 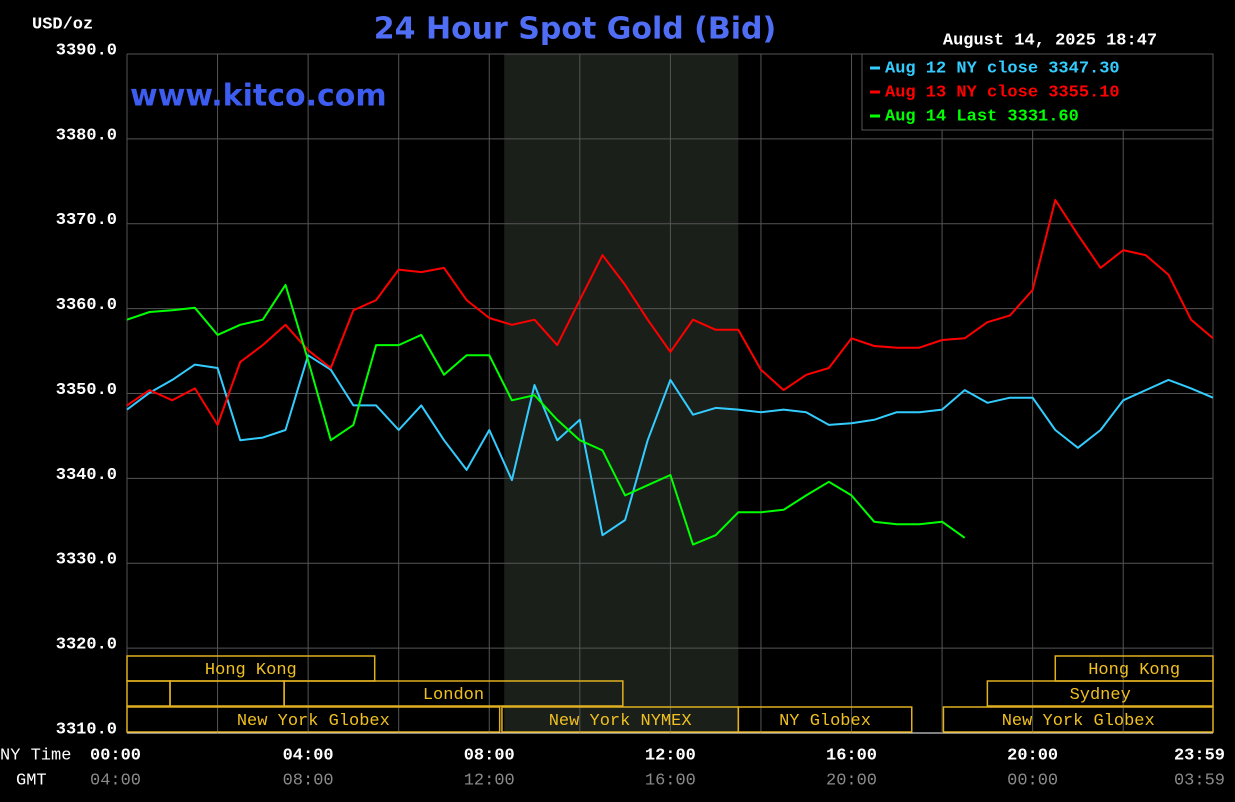 I want to click on gmt-tick-label: 04:00, so click(x=115, y=780).